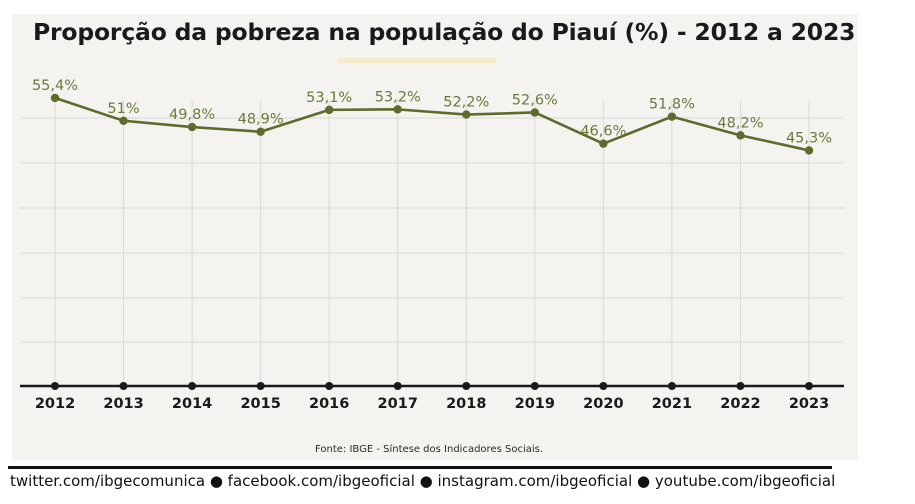 The image size is (915, 504). I want to click on x-tick-label: 2017, so click(398, 404).